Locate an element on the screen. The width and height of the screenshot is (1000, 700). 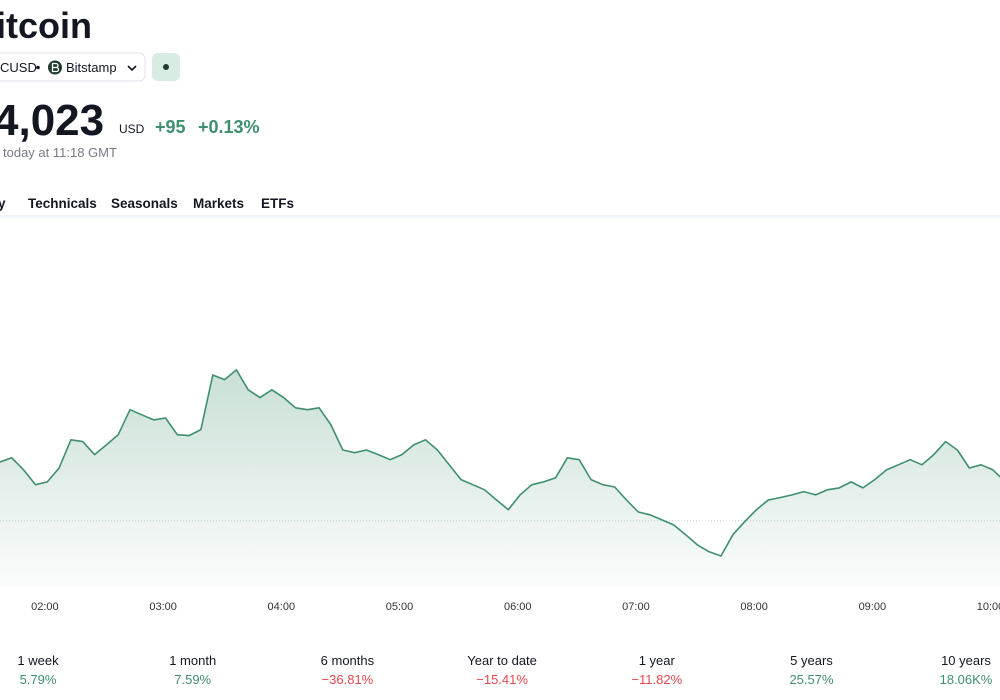
price: 4,023 is located at coordinates (52, 120).